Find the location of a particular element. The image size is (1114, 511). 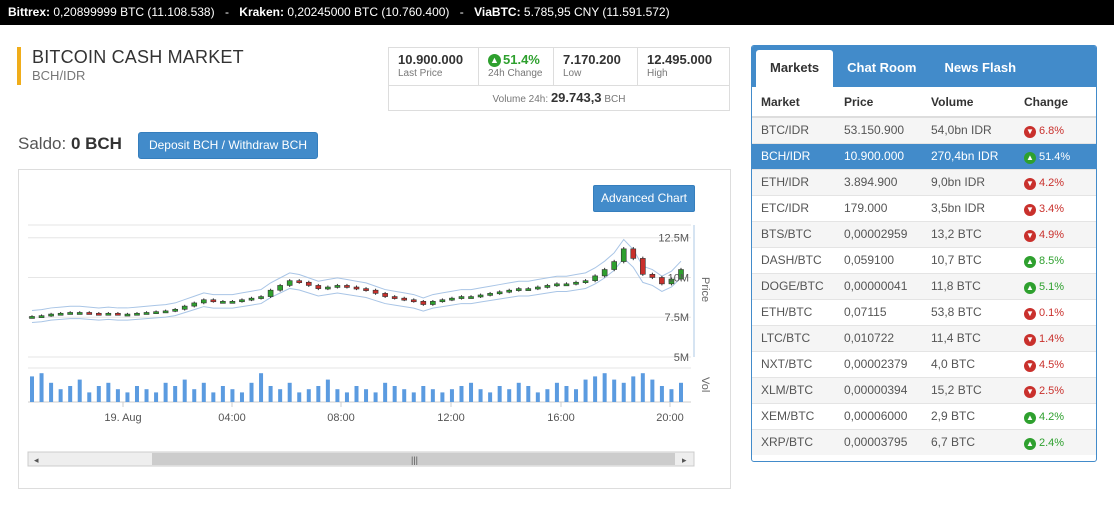

cell-market: XEM/BTC is located at coordinates (793, 415).